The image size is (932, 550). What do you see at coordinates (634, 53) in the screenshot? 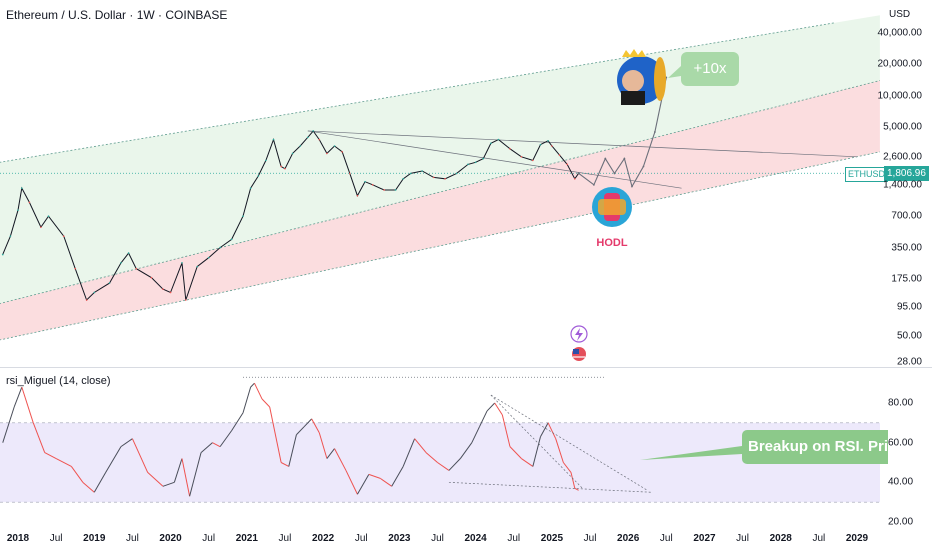
I see `crown-icon` at bounding box center [634, 53].